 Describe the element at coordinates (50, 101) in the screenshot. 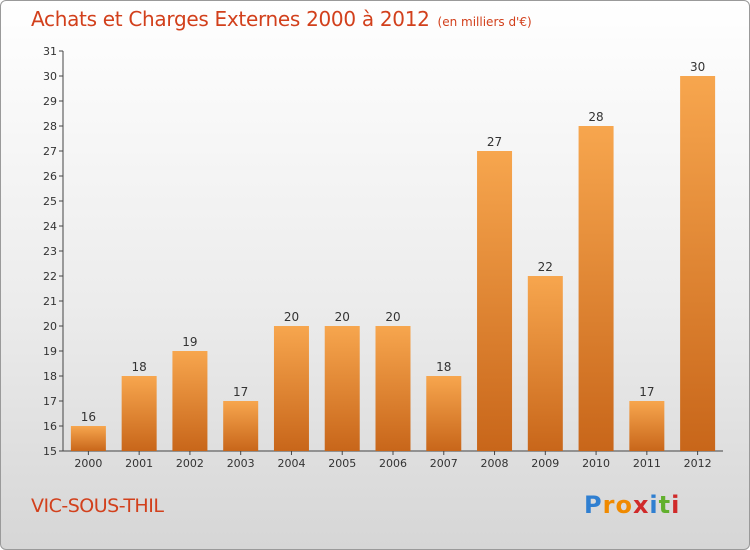

I see `y-tick-label: 29` at that location.